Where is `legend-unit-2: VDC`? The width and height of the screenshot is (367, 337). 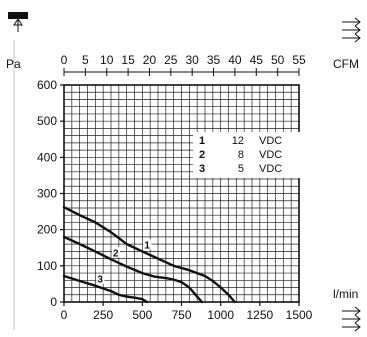
legend-unit-2: VDC is located at coordinates (270, 155).